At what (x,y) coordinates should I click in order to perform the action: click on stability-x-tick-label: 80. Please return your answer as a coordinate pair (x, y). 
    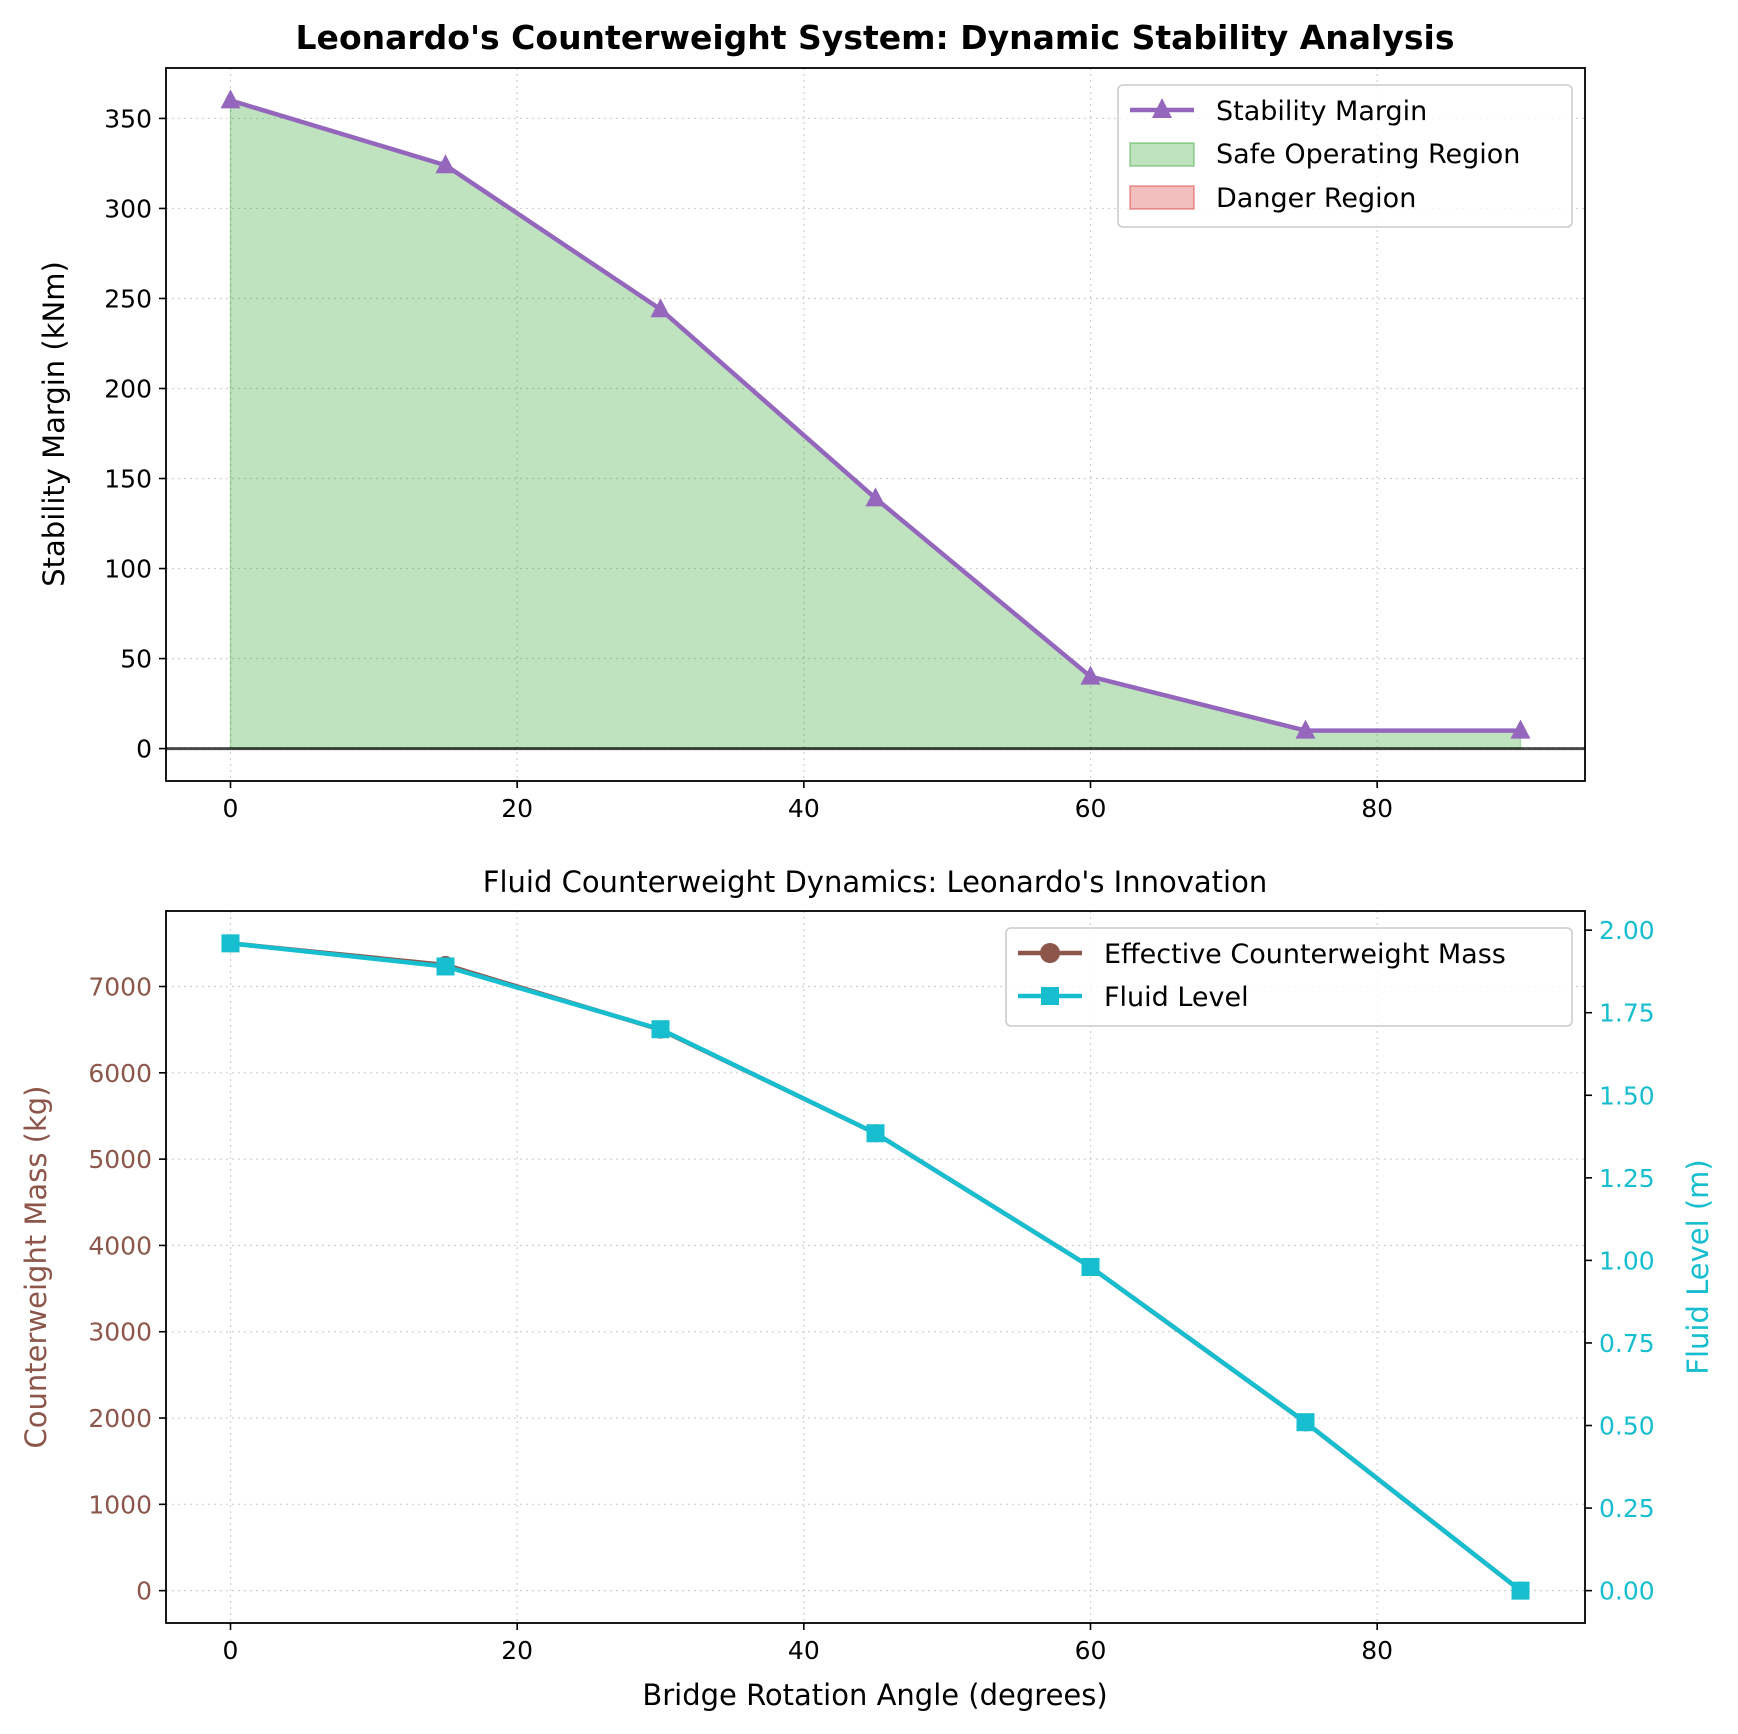
    Looking at the image, I should click on (1377, 808).